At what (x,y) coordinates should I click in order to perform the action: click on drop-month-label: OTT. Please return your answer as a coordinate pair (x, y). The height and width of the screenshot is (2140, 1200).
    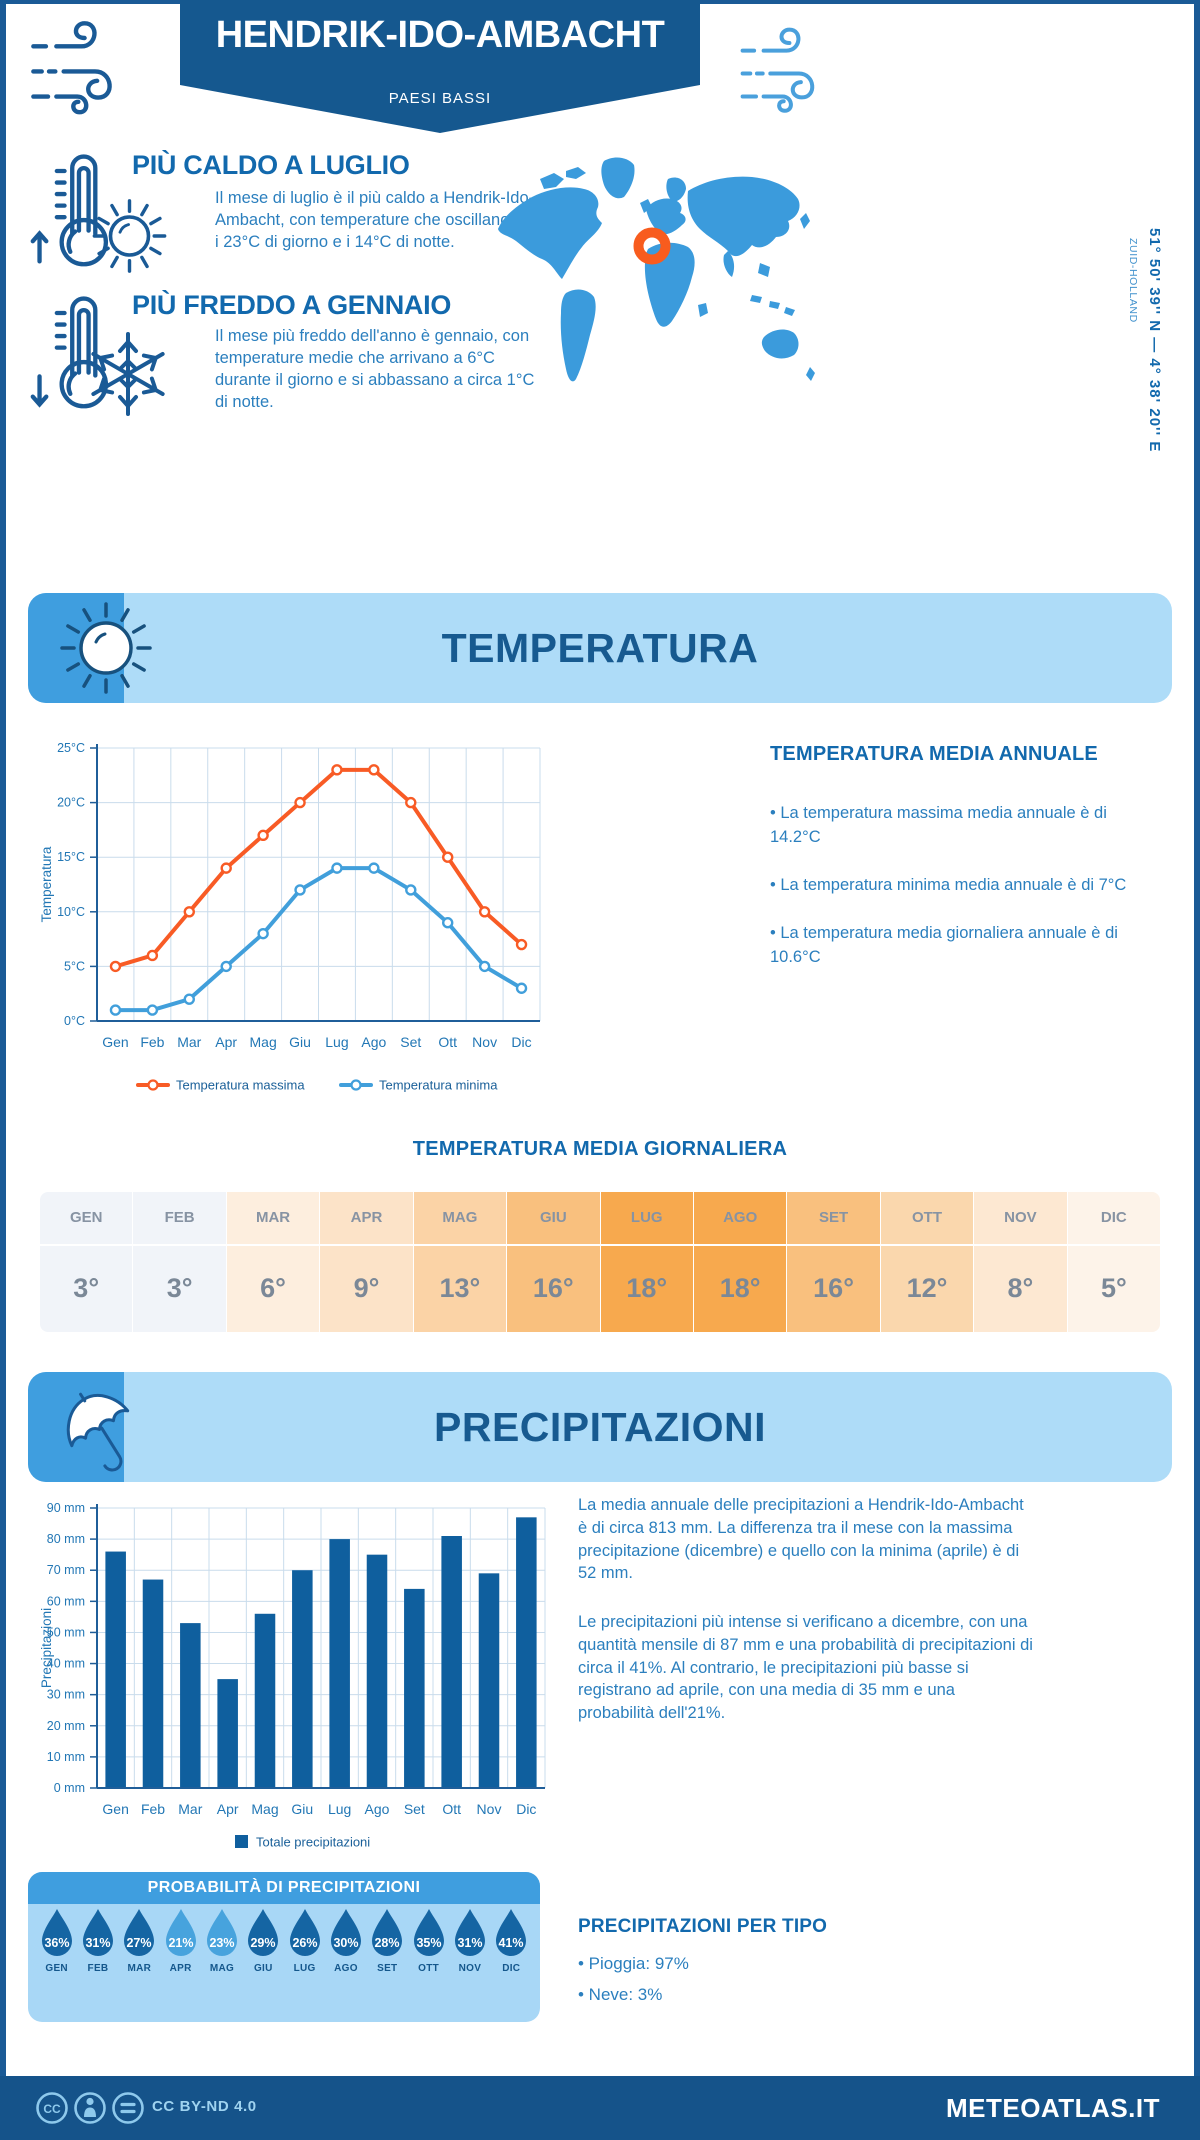
    Looking at the image, I should click on (429, 1968).